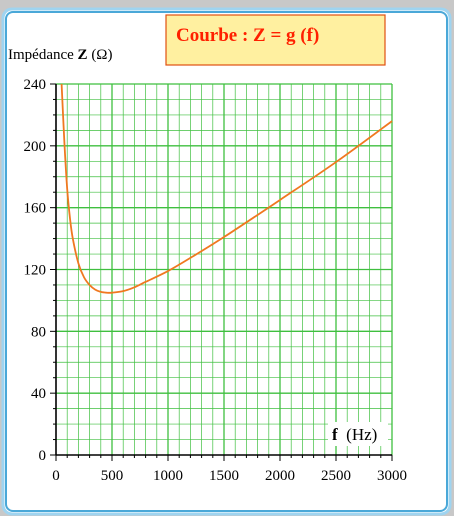 The height and width of the screenshot is (516, 454). I want to click on x-axis-label-bg, so click(358, 434).